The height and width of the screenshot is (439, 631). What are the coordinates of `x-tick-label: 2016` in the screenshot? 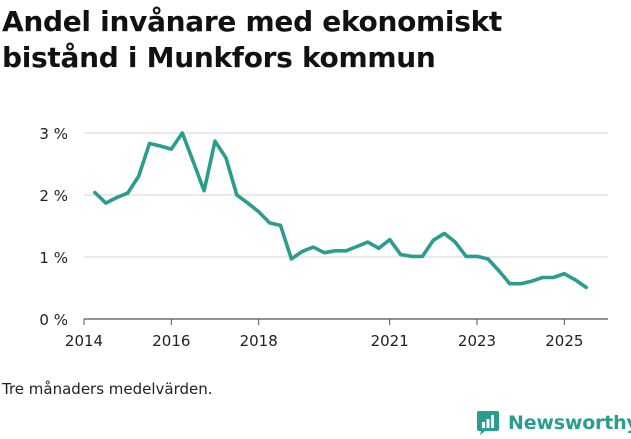 It's located at (171, 341).